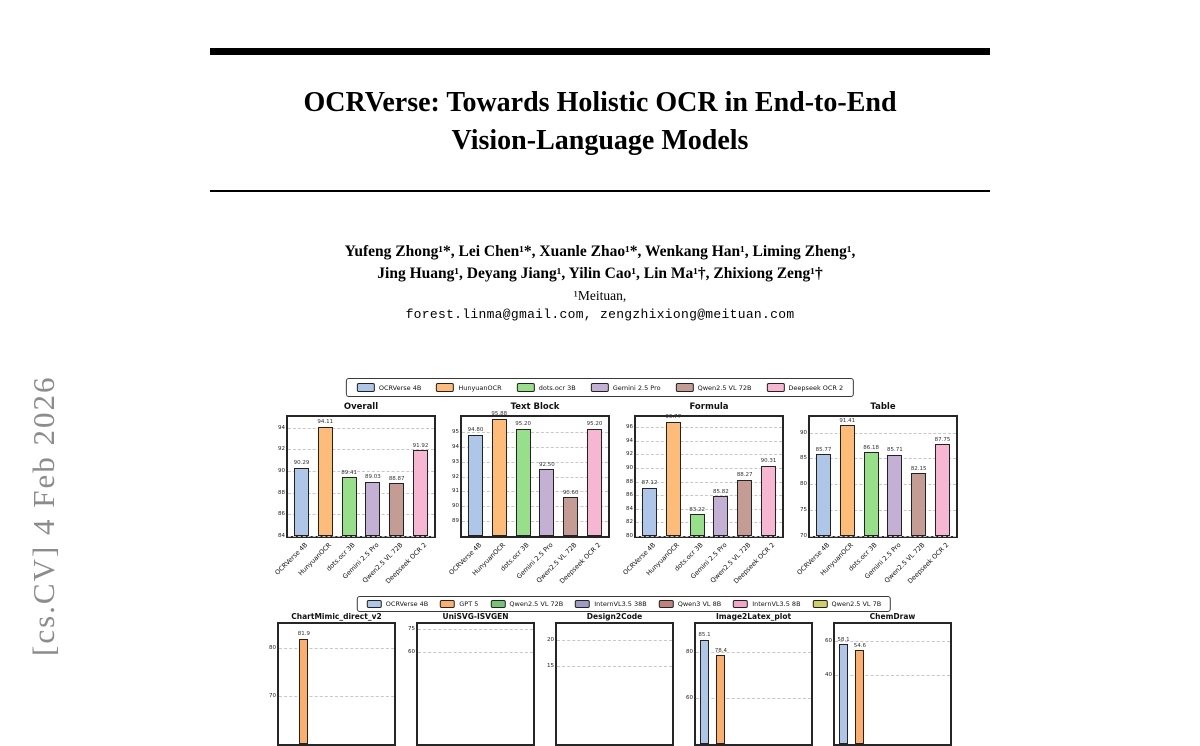  I want to click on bar-value-label: 54.6, so click(859, 645).